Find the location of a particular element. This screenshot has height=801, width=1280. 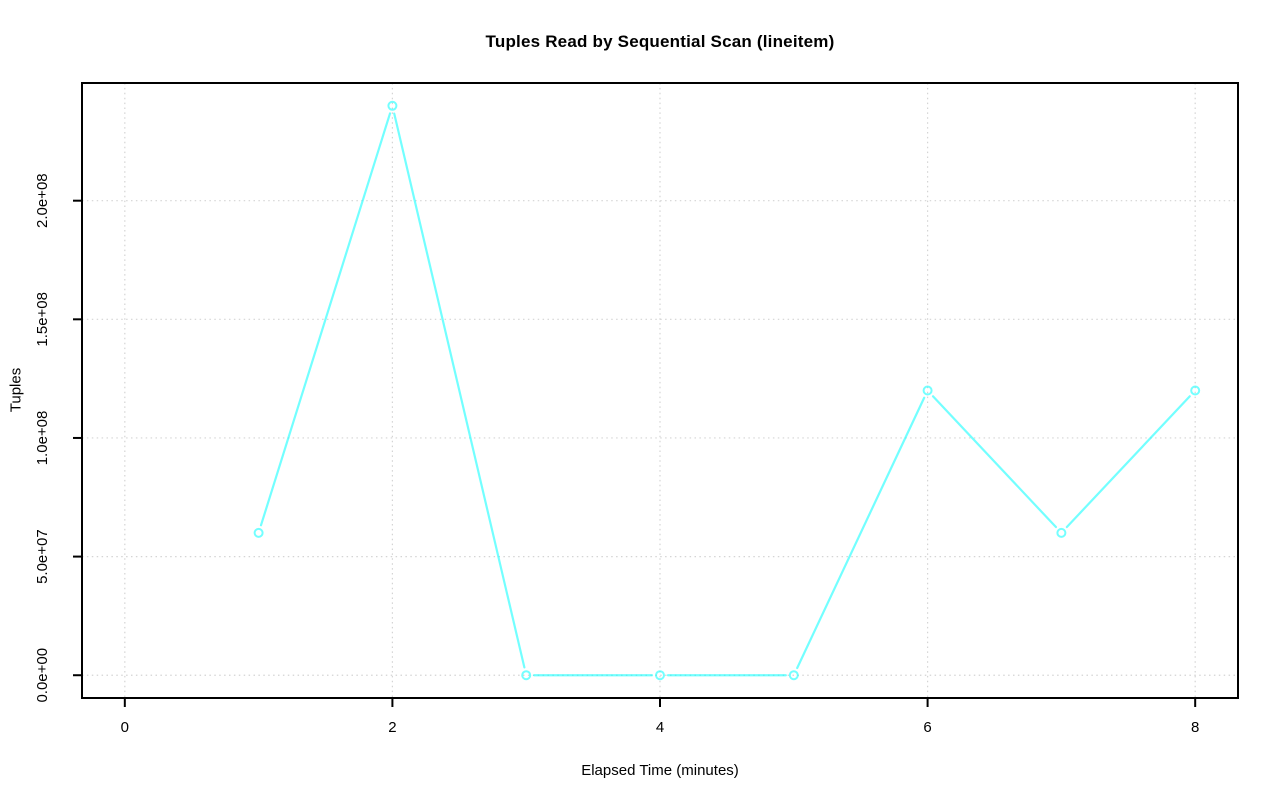

x-tick-label: 8 is located at coordinates (1195, 727).